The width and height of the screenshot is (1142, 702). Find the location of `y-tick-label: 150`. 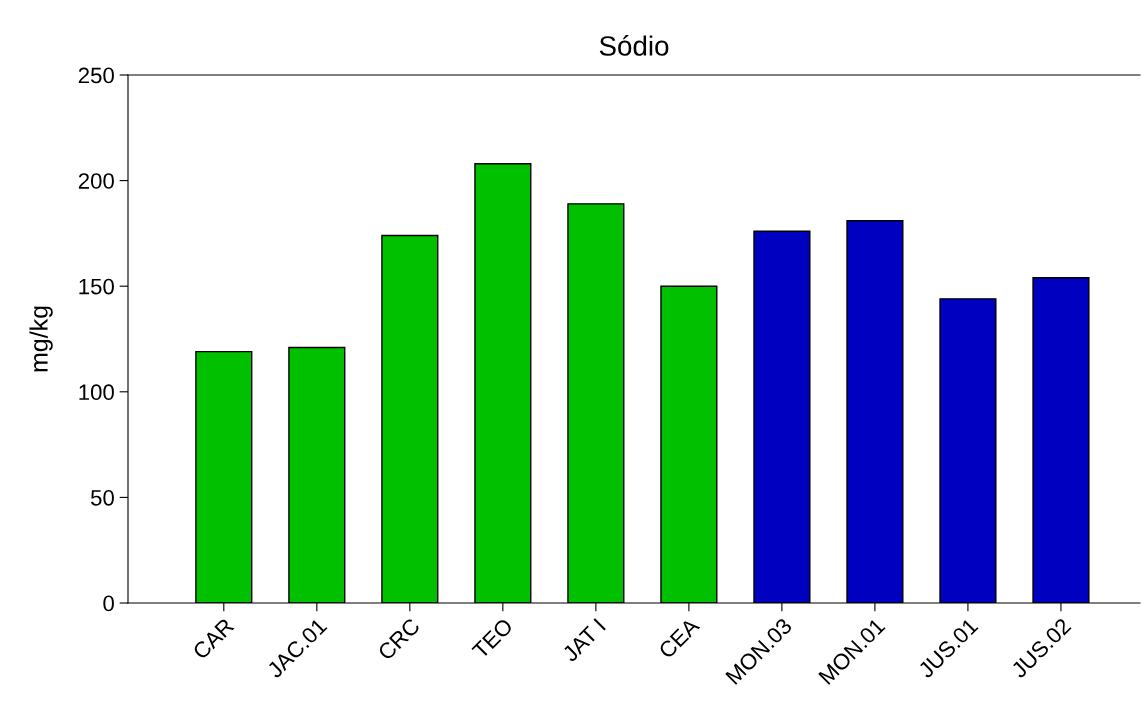

y-tick-label: 150 is located at coordinates (96, 286).